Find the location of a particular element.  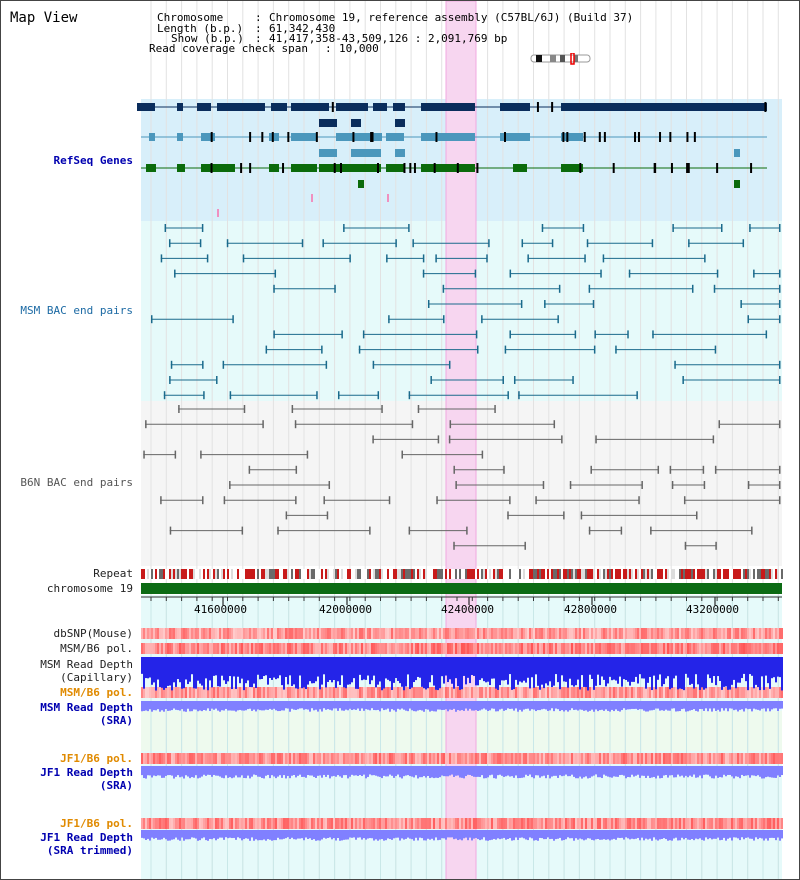

header-span-value: 10,000 is located at coordinates (359, 48).